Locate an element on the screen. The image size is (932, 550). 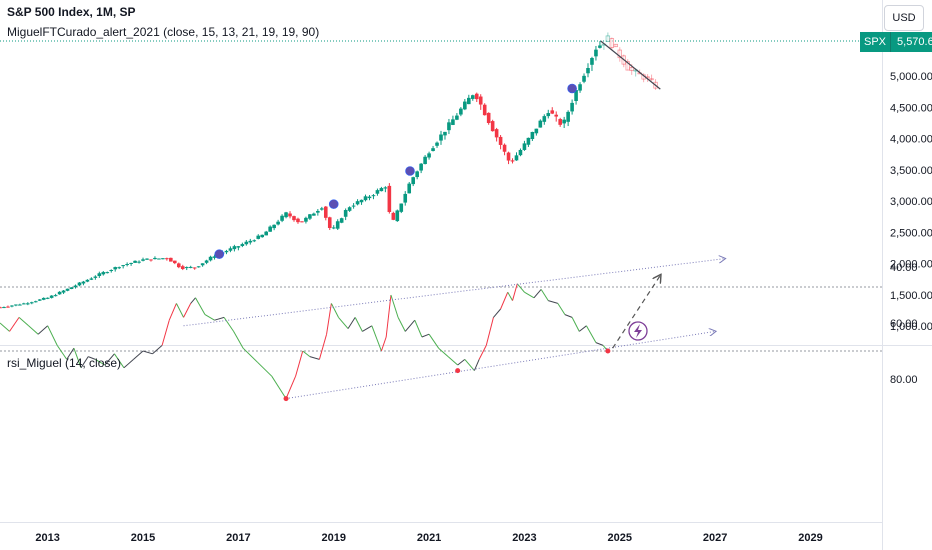
last-price-tag: SPX 5,570.65 is located at coordinates (896, 42).